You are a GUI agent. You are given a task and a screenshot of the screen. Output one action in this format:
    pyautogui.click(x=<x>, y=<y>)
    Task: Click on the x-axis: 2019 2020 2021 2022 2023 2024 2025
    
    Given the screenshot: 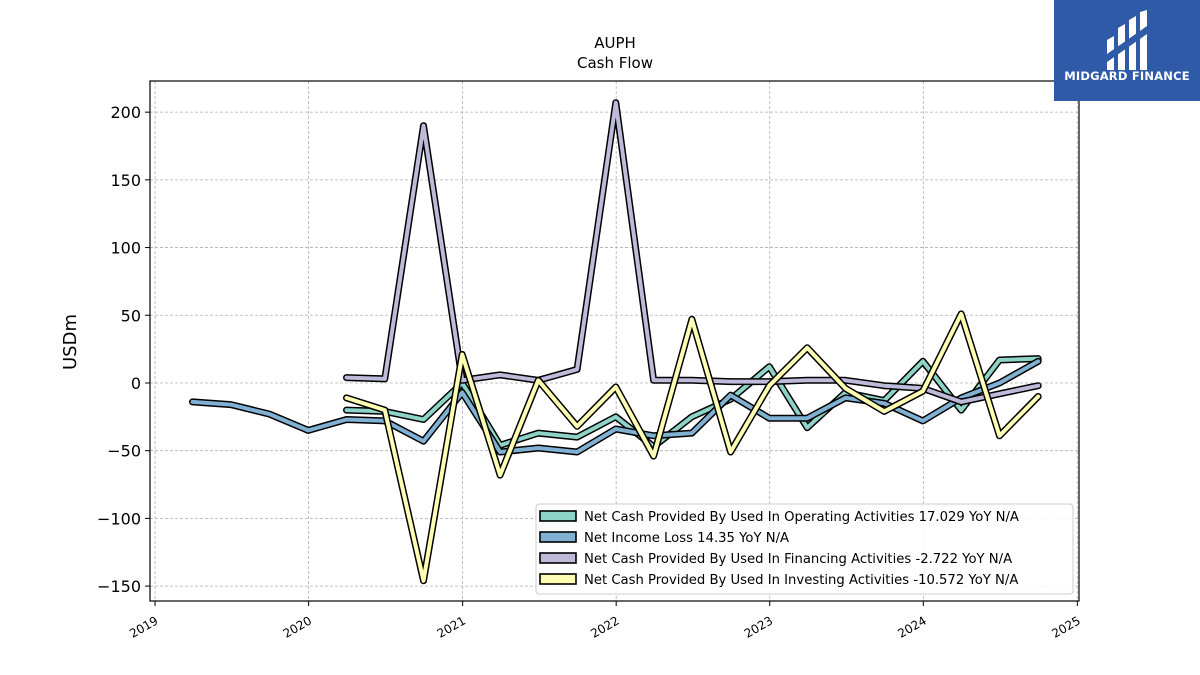 What is the action you would take?
    pyautogui.click(x=605, y=621)
    